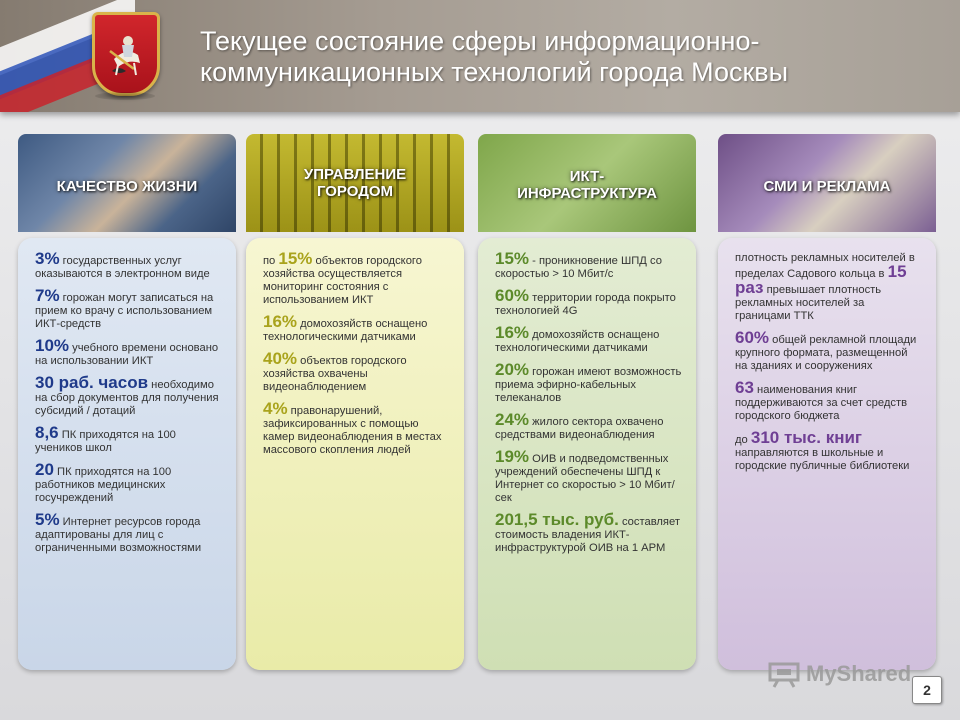 This screenshot has height=720, width=960. What do you see at coordinates (126, 54) in the screenshot?
I see `moscow-coat-of-arms-emblem` at bounding box center [126, 54].